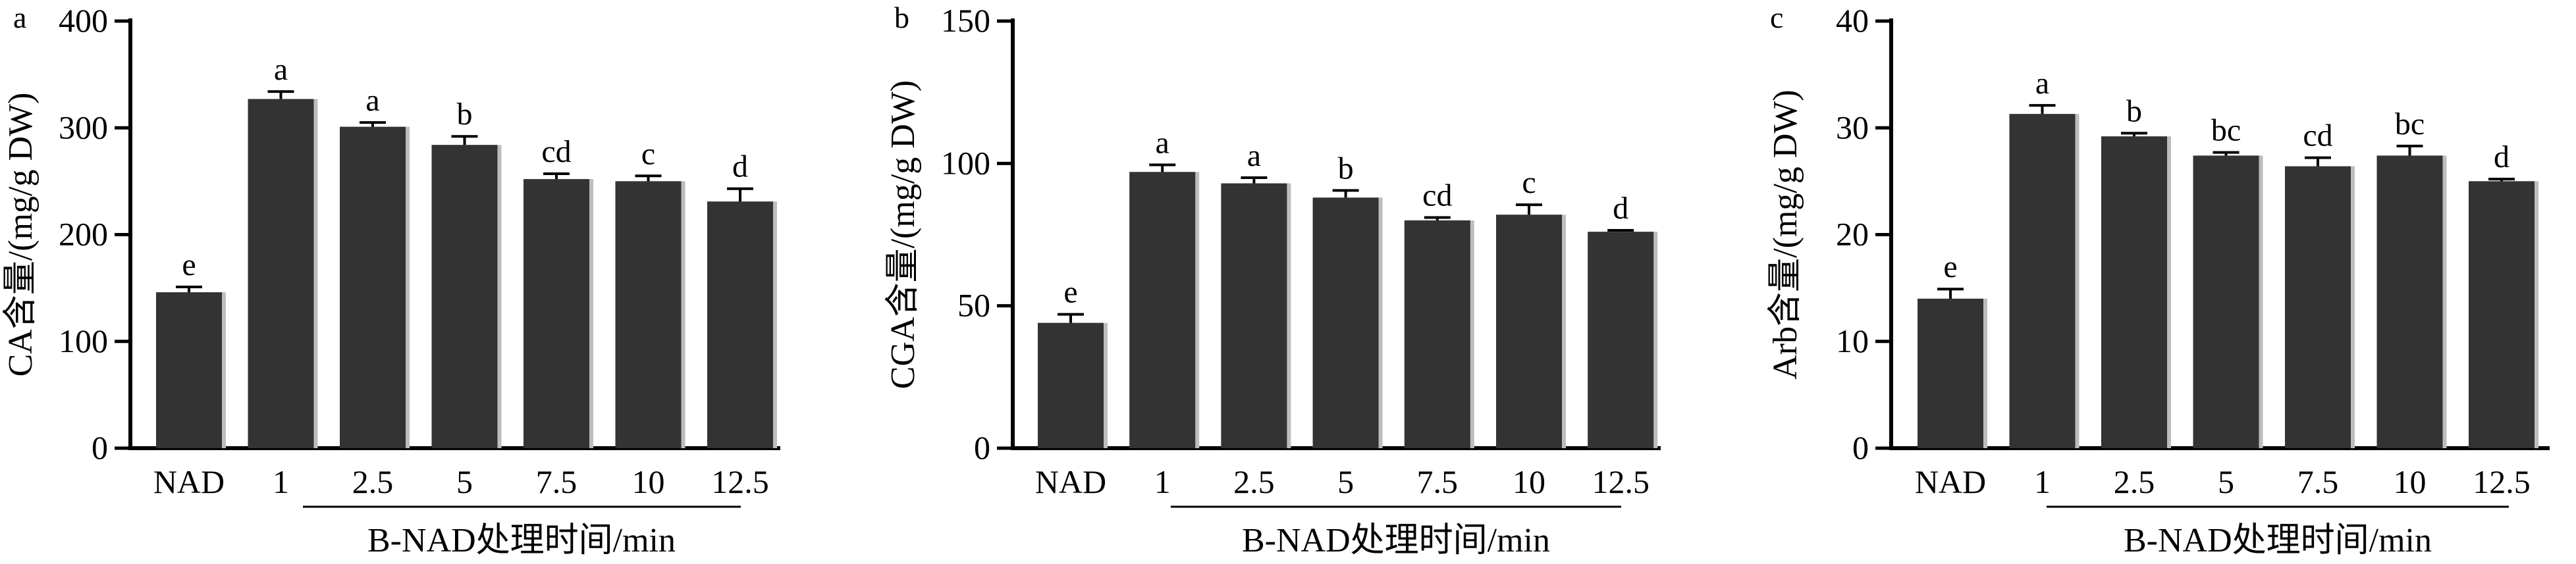  What do you see at coordinates (1852, 340) in the screenshot?
I see `y-tick-label: 10` at bounding box center [1852, 340].